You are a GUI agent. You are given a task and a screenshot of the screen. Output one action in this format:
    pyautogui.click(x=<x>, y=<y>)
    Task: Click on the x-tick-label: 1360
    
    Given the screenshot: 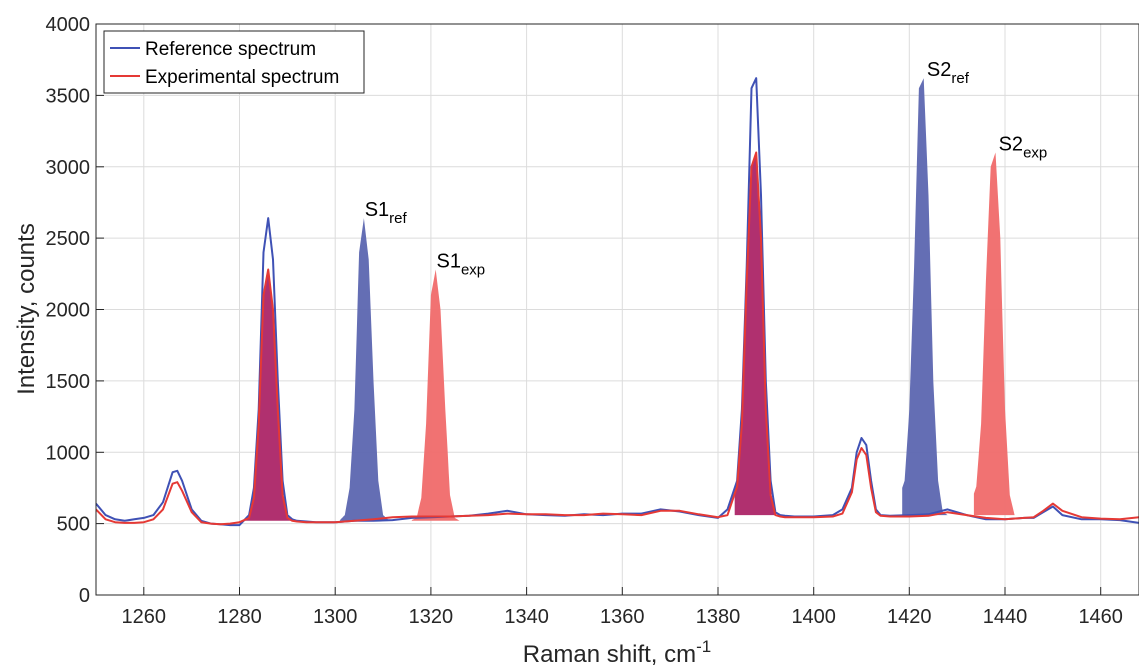 What is the action you would take?
    pyautogui.click(x=622, y=617)
    